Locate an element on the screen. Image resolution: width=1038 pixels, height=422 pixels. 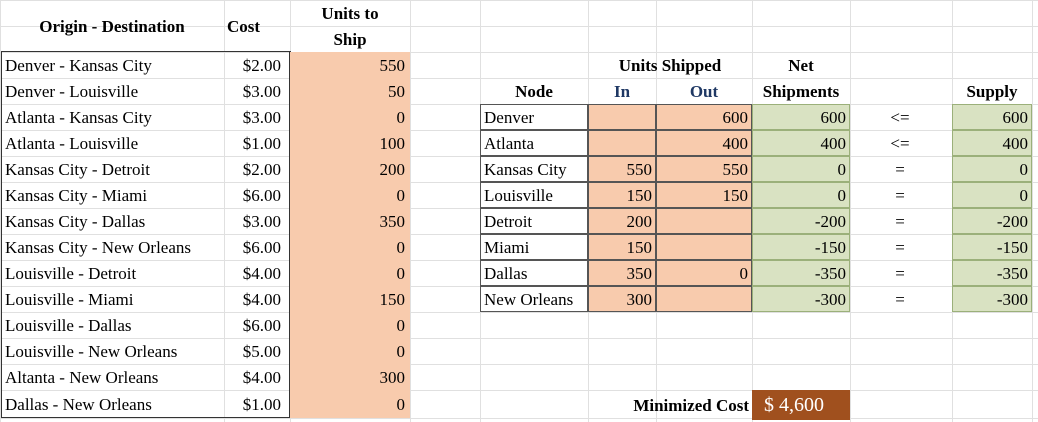
node-name: Detroit is located at coordinates (534, 221).